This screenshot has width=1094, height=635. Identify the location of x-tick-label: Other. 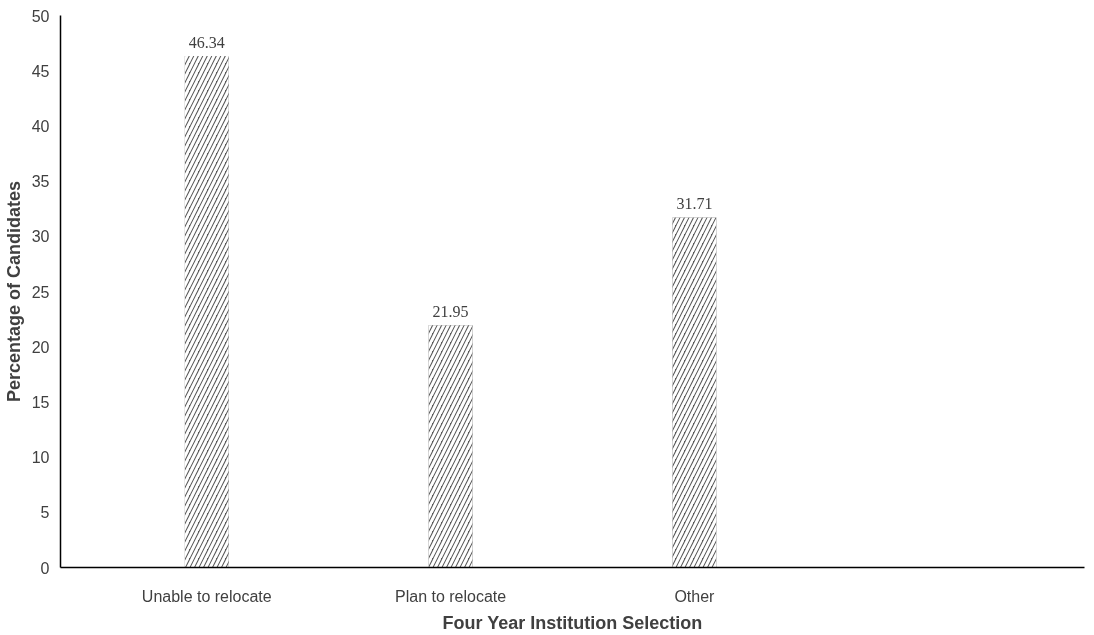
(695, 596).